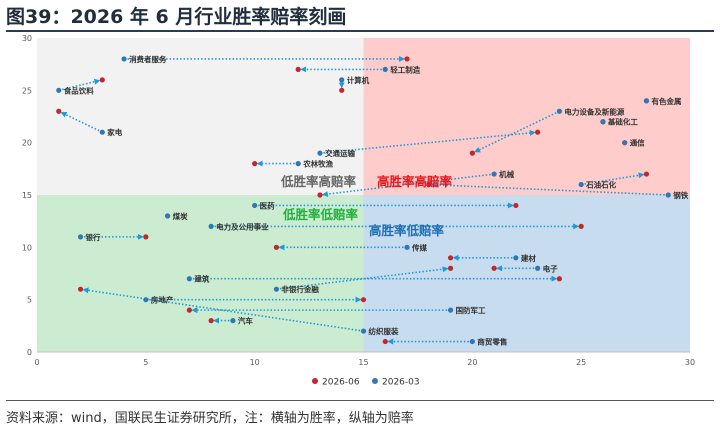 The height and width of the screenshot is (432, 720). What do you see at coordinates (528, 258) in the screenshot?
I see `industry-label: 建材` at bounding box center [528, 258].